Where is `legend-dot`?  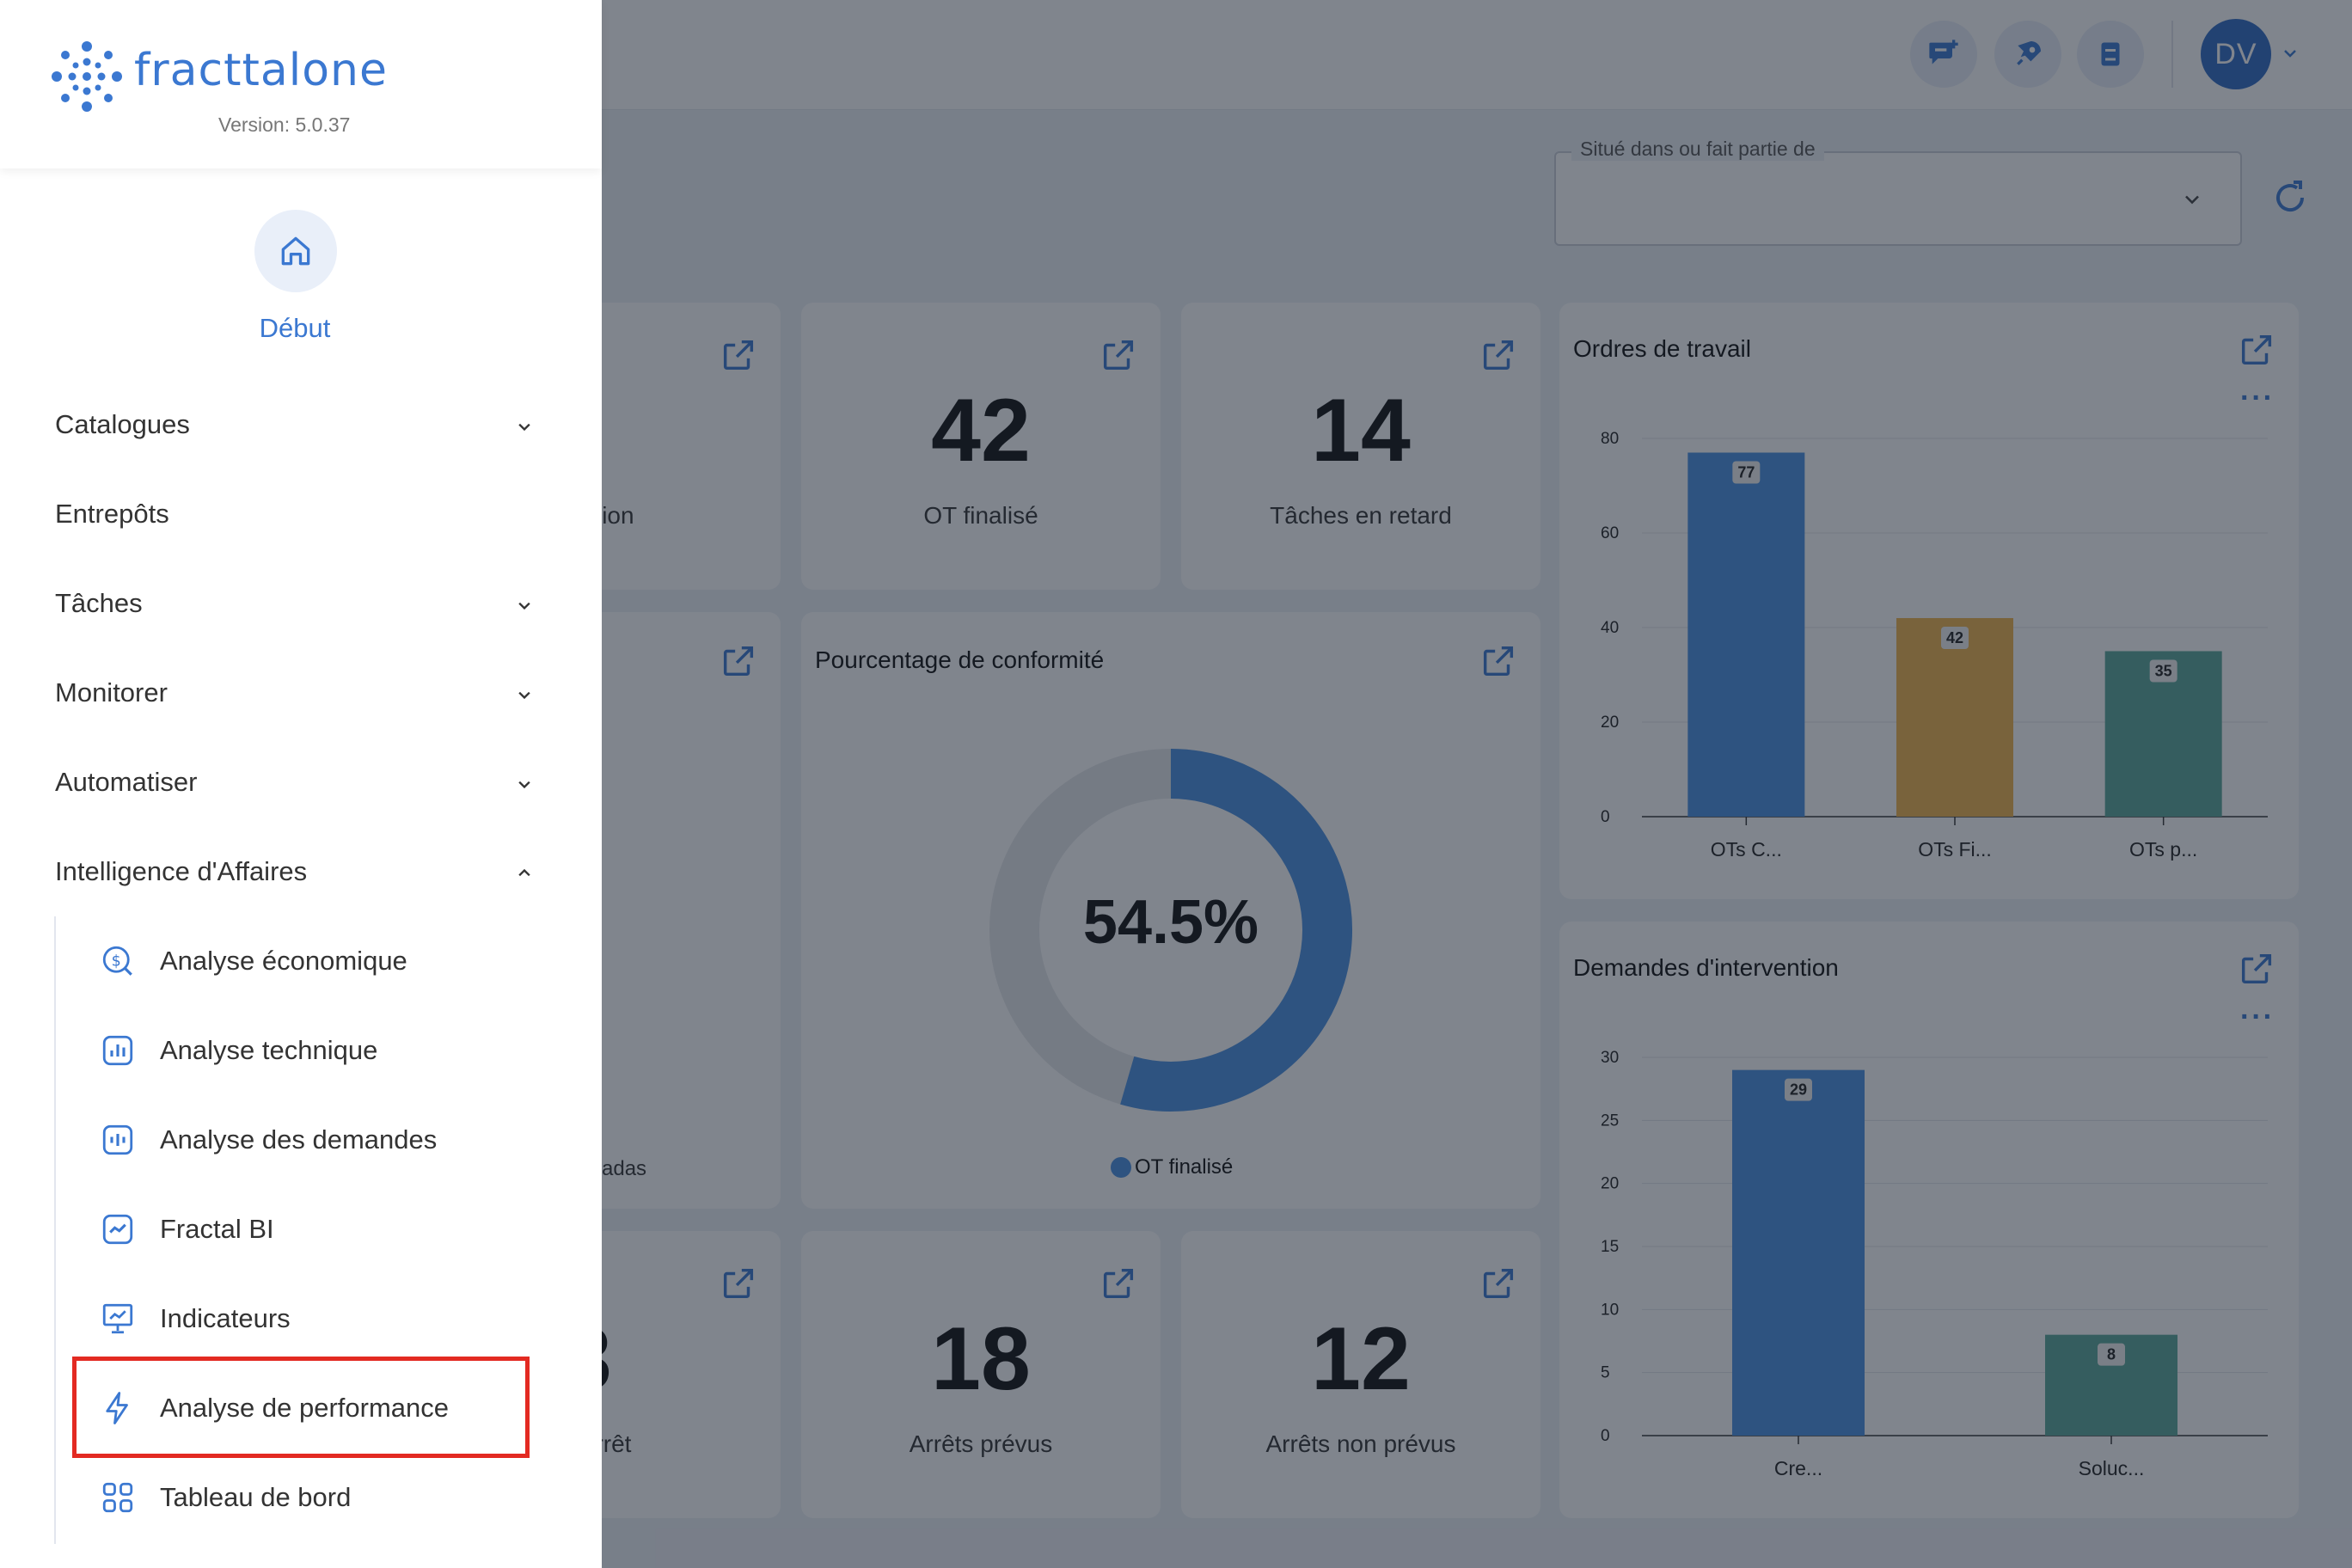 legend-dot is located at coordinates (1121, 1167).